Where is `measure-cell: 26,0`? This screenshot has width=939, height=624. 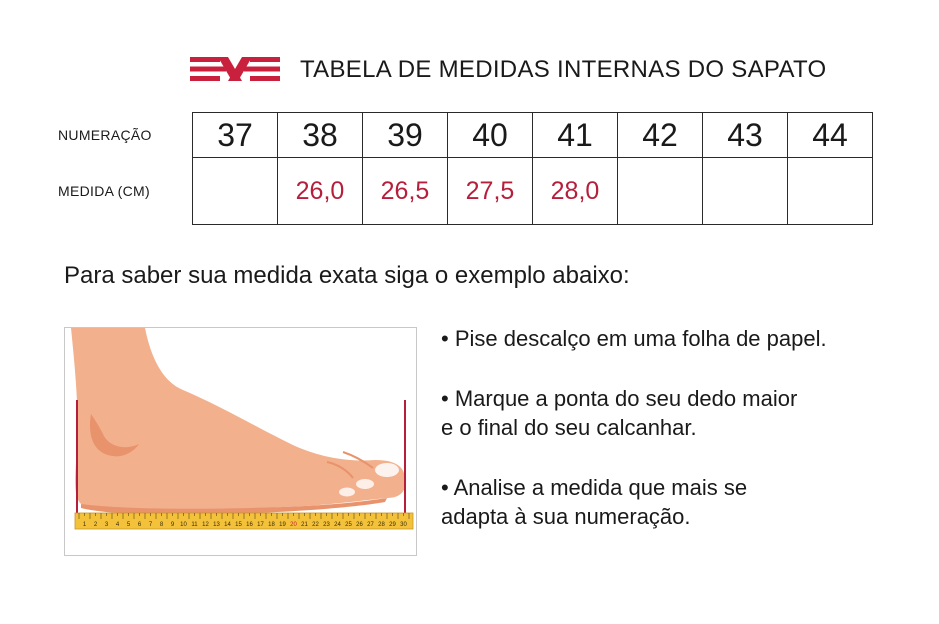
measure-cell: 26,0 is located at coordinates (320, 191).